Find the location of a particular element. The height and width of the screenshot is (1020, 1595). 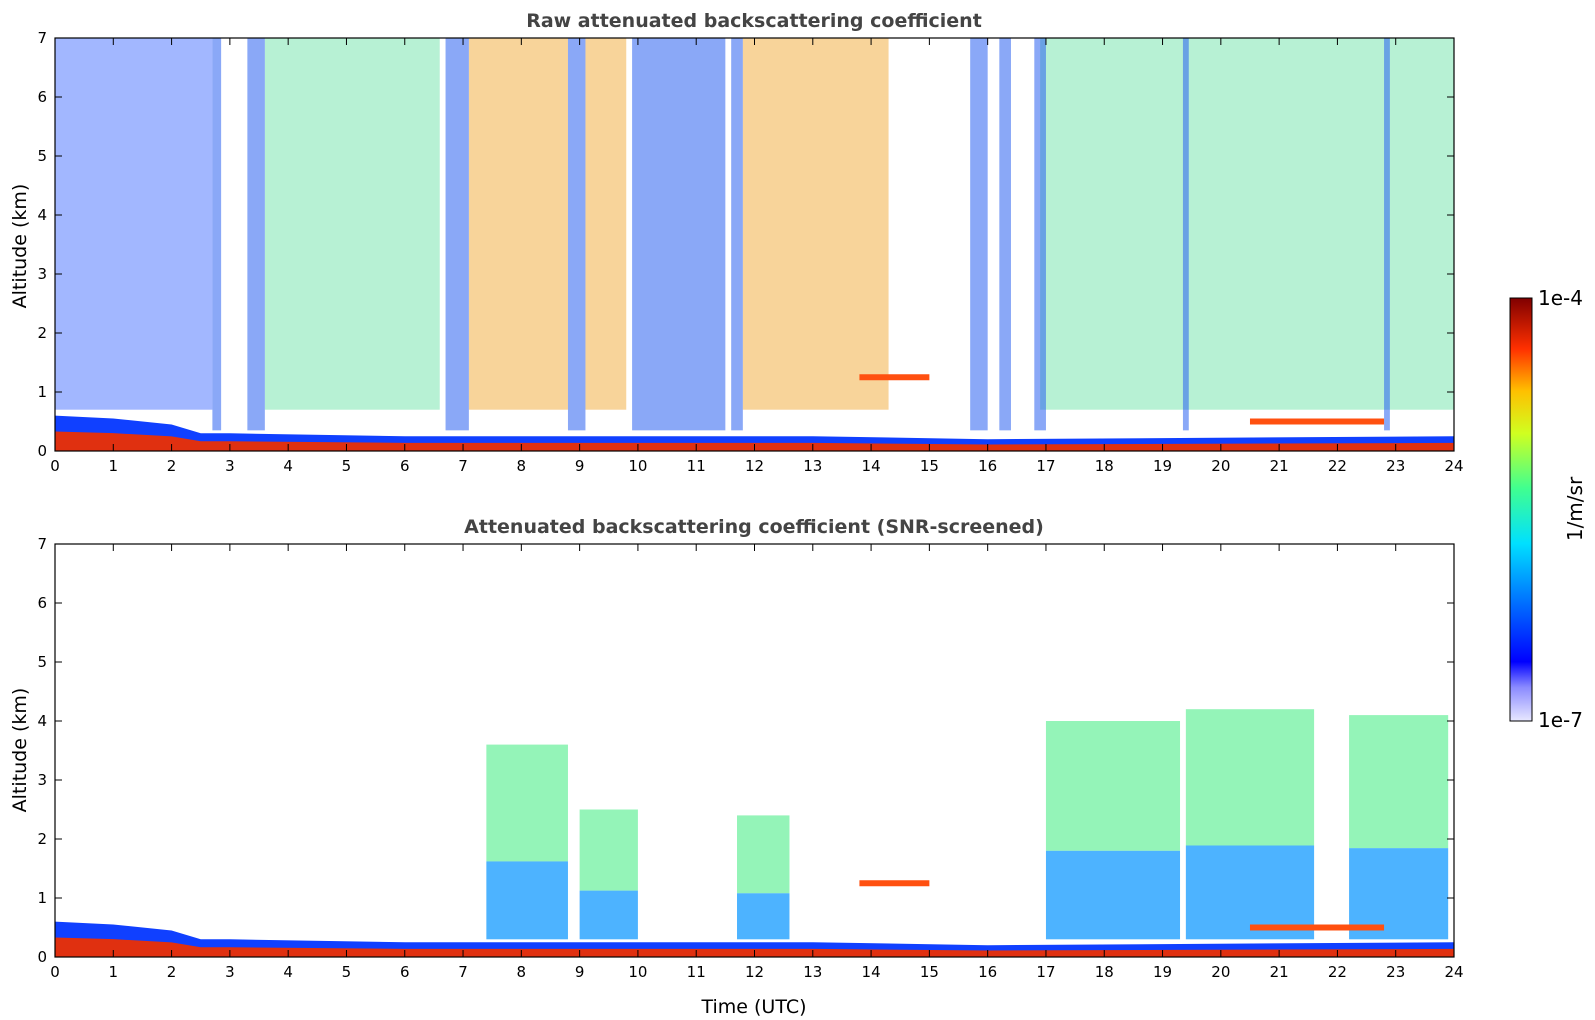

x-axis-label: Time (UTC) is located at coordinates (753, 1007).